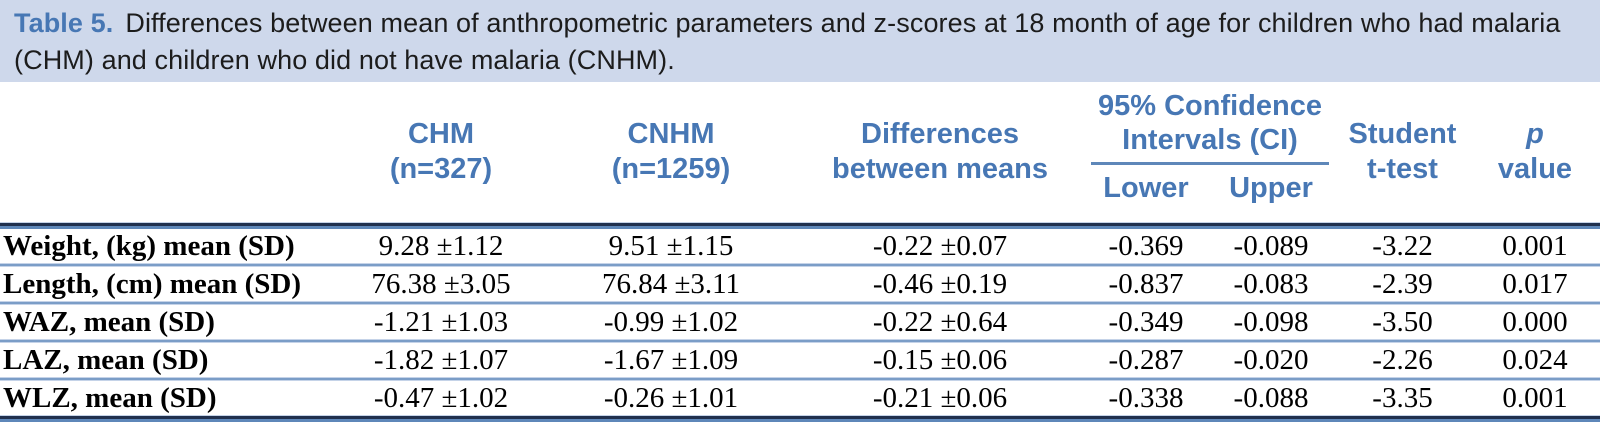 The width and height of the screenshot is (1600, 422). I want to click on t-test-cell: -3.22, so click(1402, 246).